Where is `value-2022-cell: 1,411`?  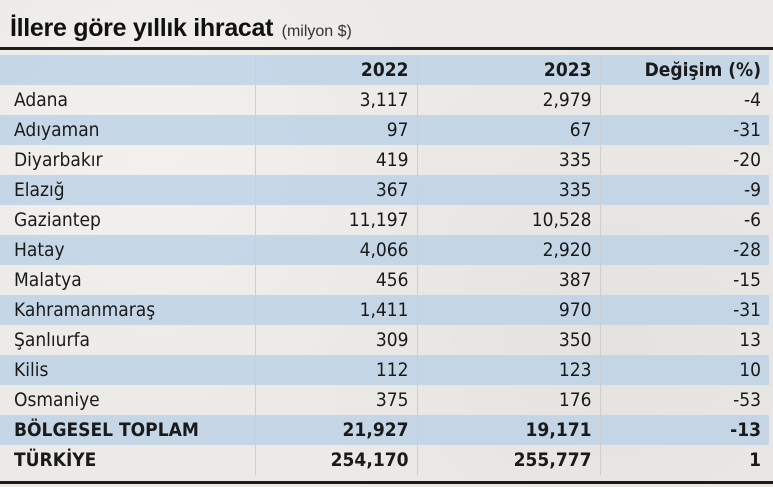 value-2022-cell: 1,411 is located at coordinates (335, 310).